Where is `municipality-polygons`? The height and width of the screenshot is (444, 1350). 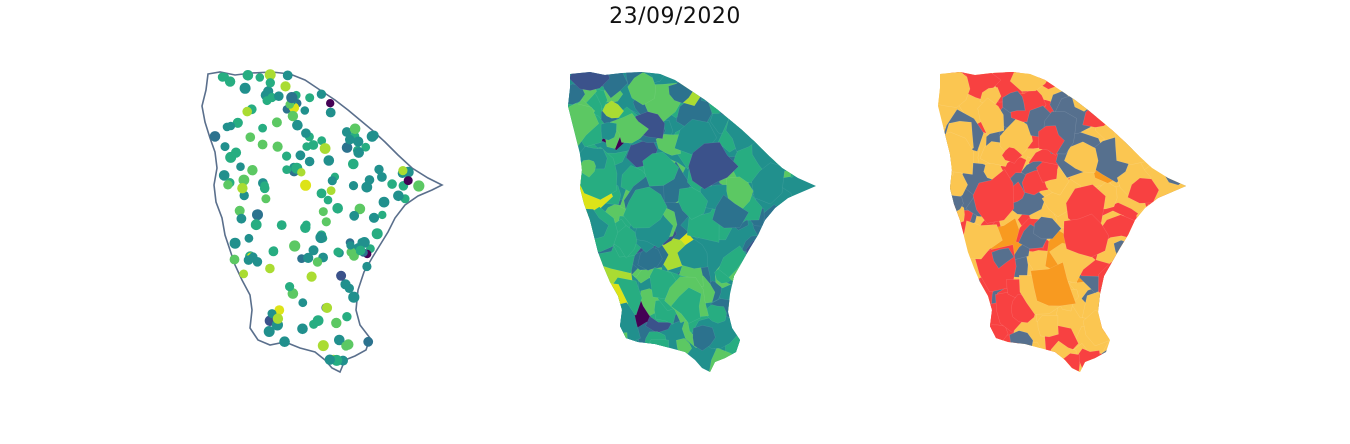 municipality-polygons is located at coordinates (692, 222).